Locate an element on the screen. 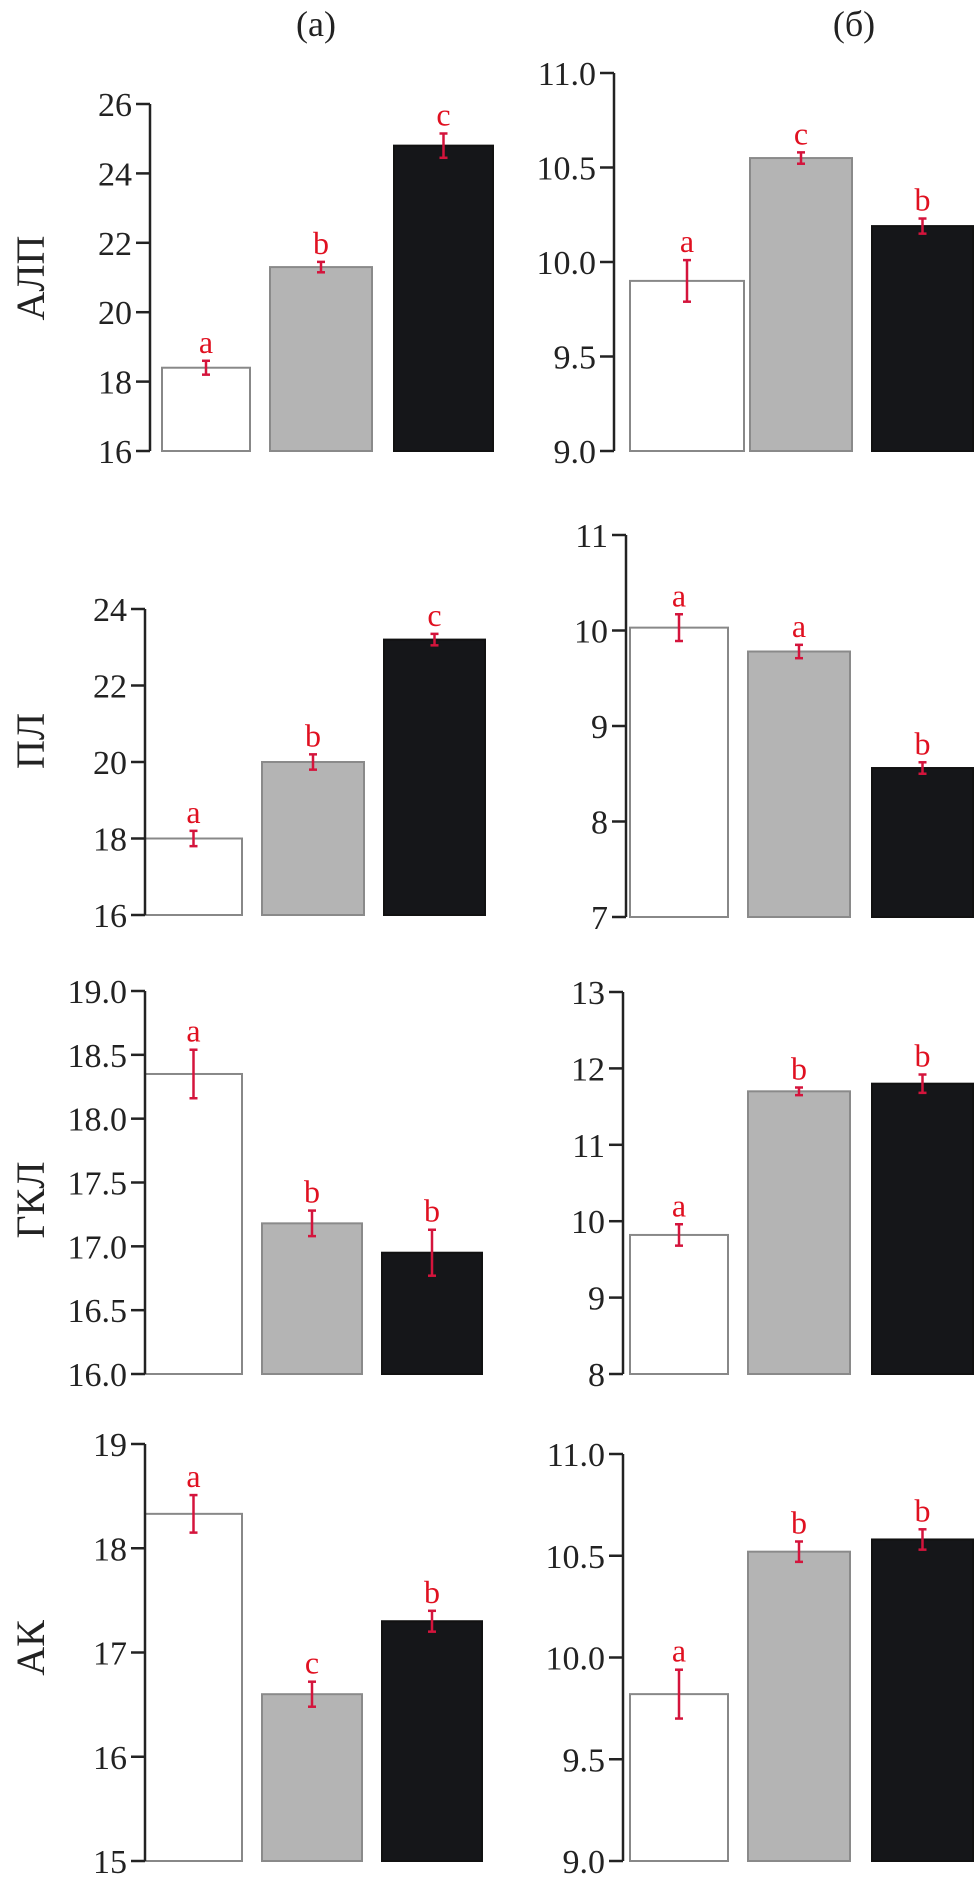  y-tick-label: 26 is located at coordinates (115, 105).